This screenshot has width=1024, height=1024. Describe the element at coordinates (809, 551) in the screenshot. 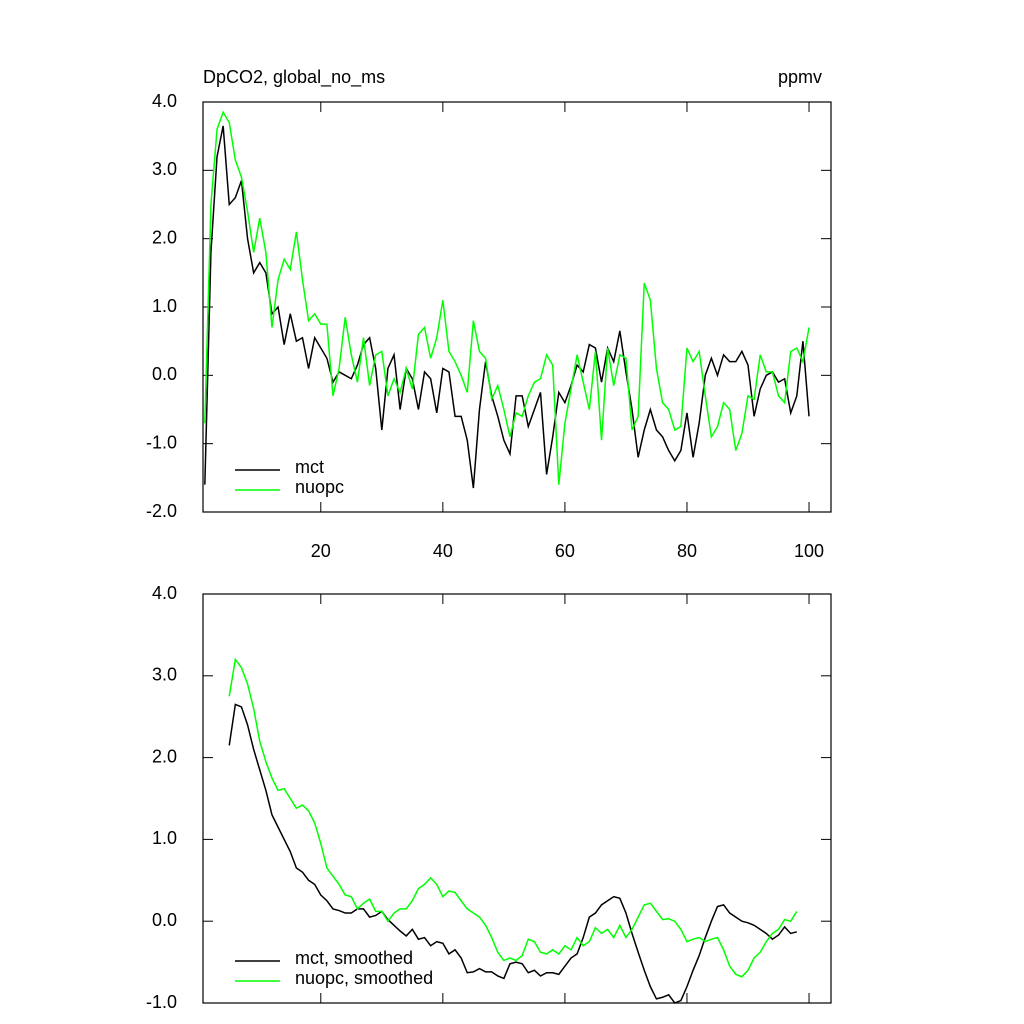

I see `x-tick-label: 100` at that location.